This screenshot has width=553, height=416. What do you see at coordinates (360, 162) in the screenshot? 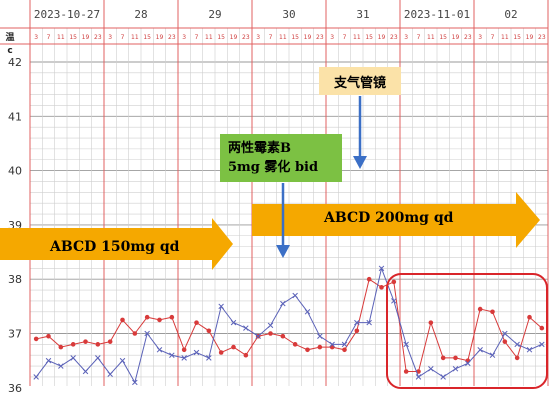
I see `bronchoscopy-arrow-head` at bounding box center [360, 162].